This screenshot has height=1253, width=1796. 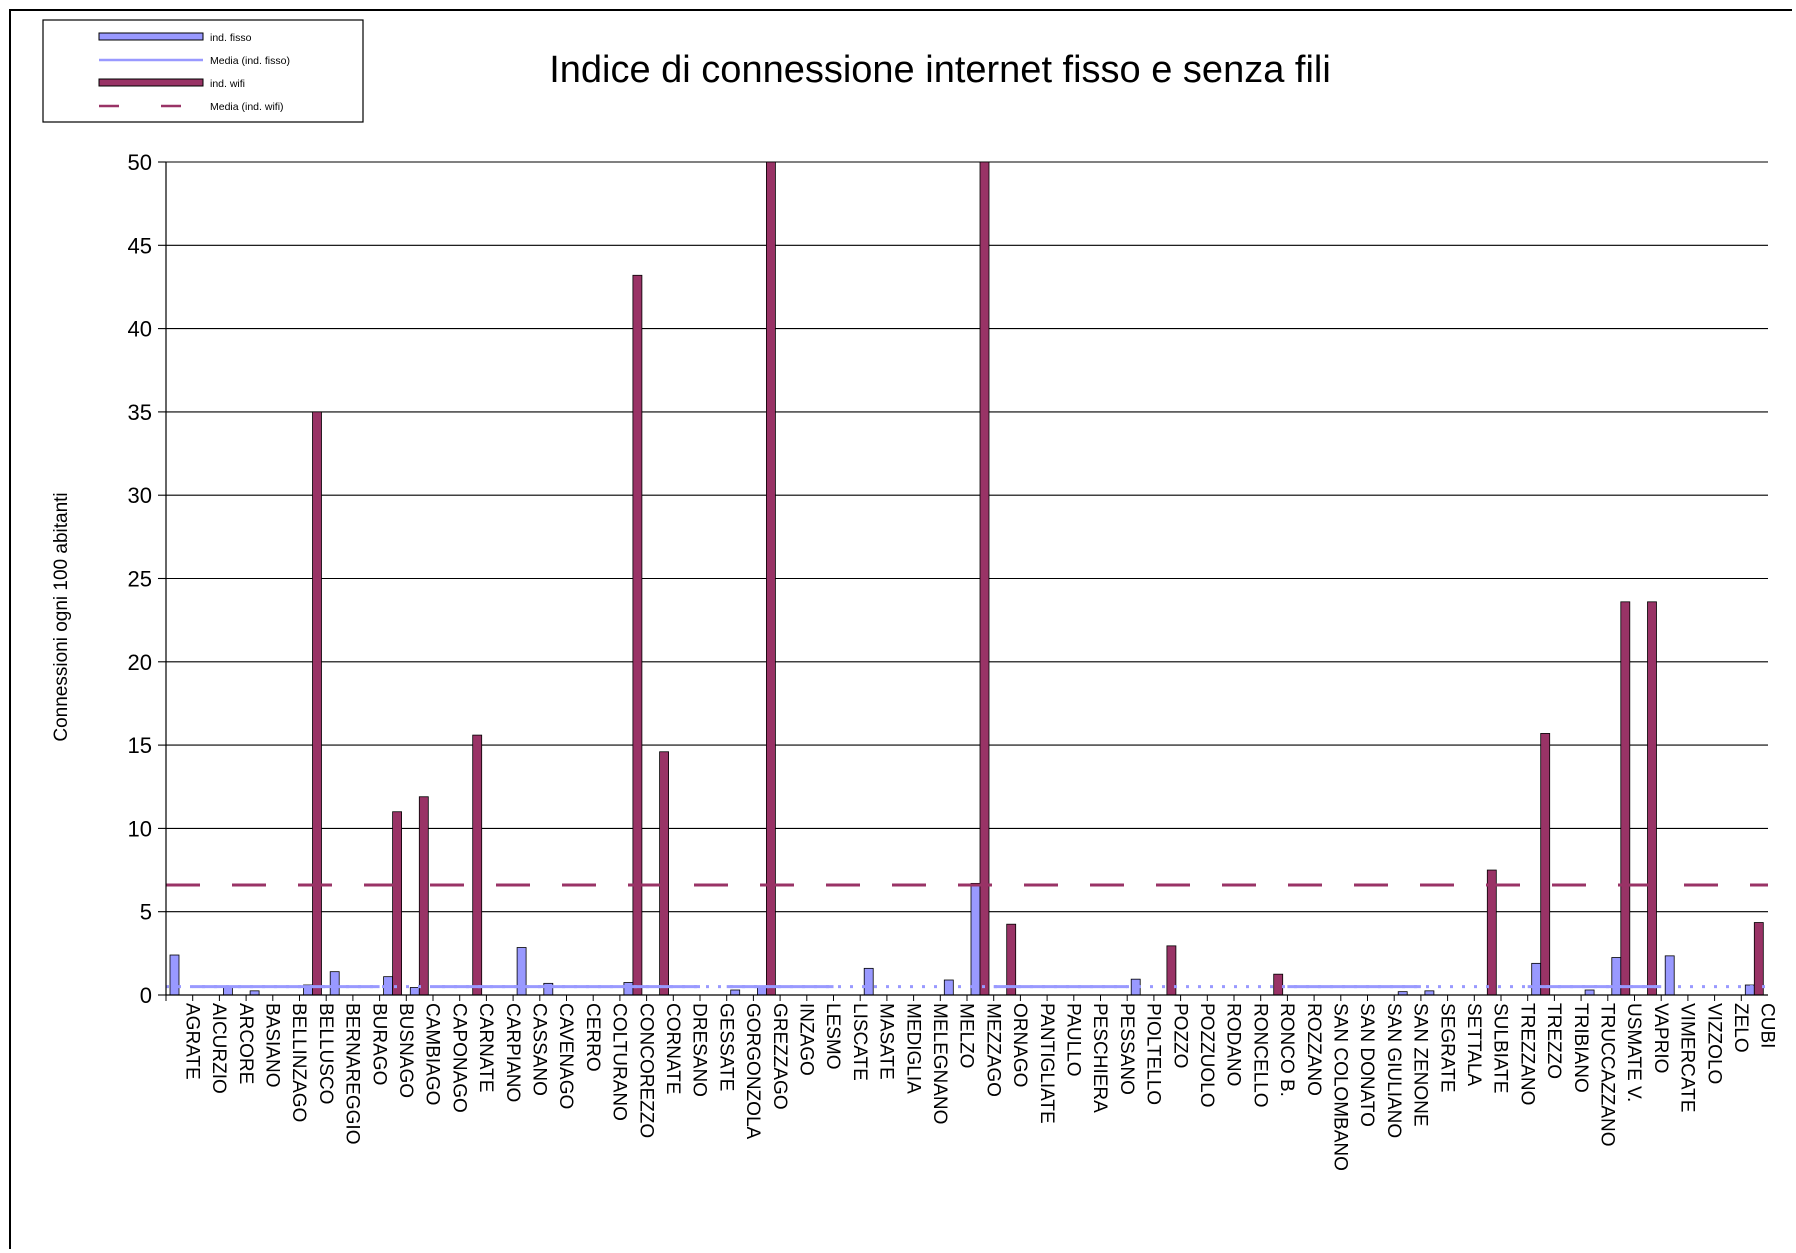 I want to click on x-category-label: MEDIGLIA, so click(x=912, y=1048).